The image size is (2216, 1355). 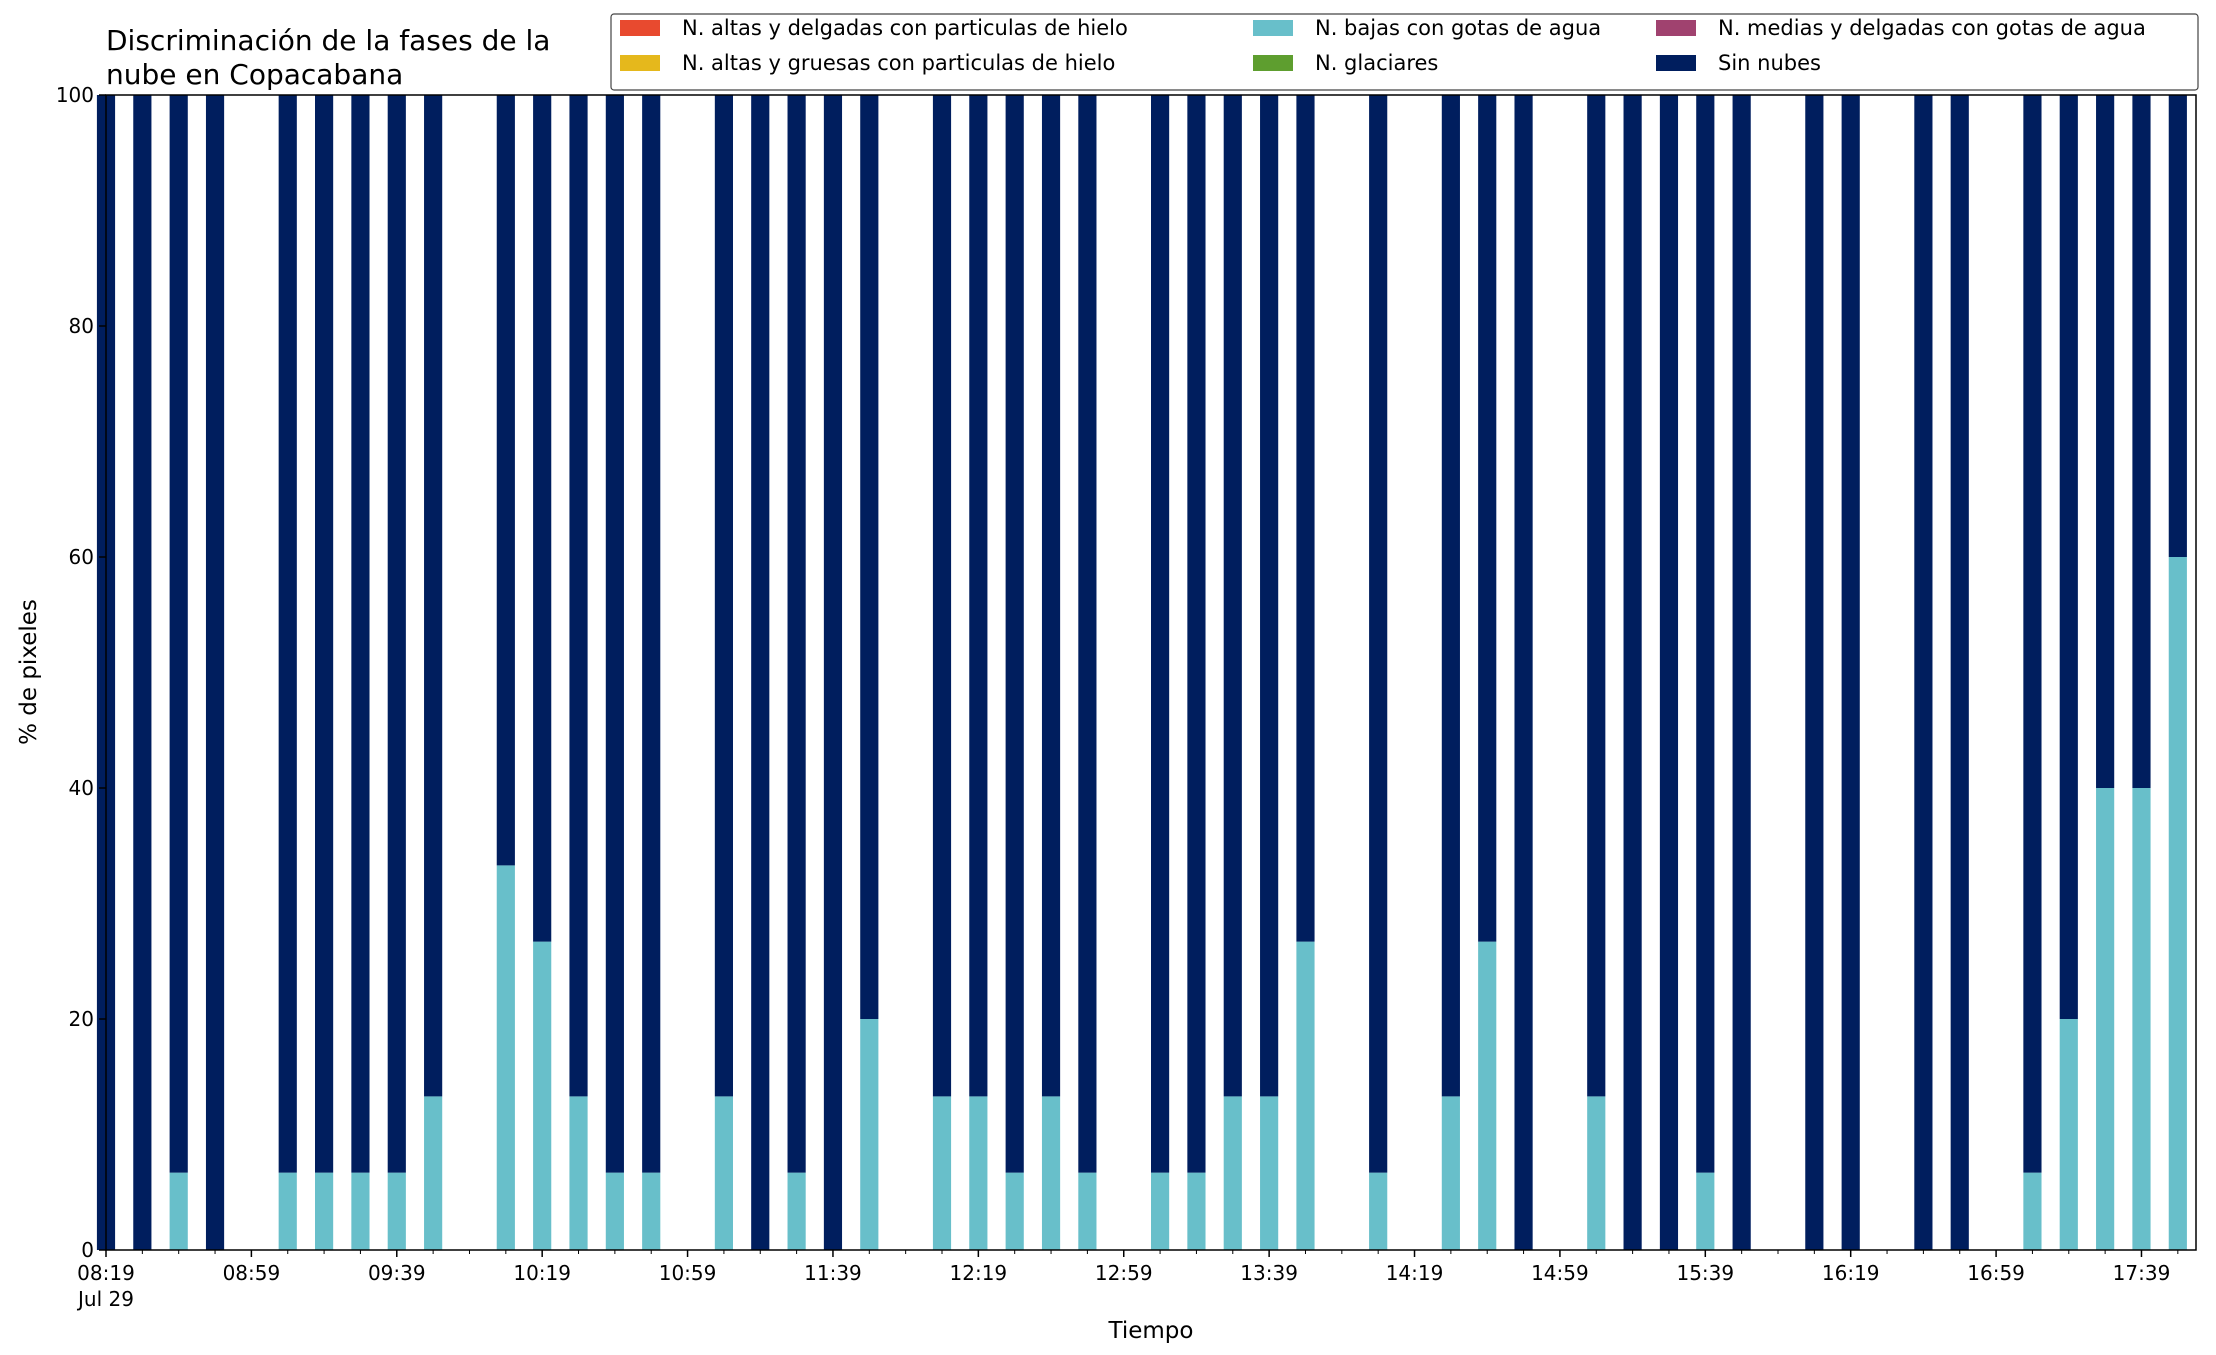 I want to click on x-tick-label: 14:59, so click(x=1560, y=1273).